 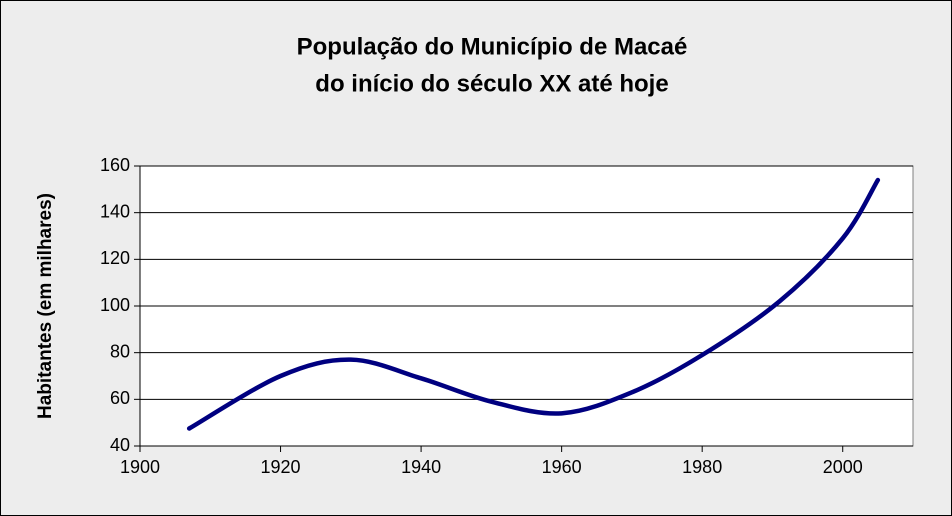 I want to click on x-tick-label: 1940, so click(x=421, y=467).